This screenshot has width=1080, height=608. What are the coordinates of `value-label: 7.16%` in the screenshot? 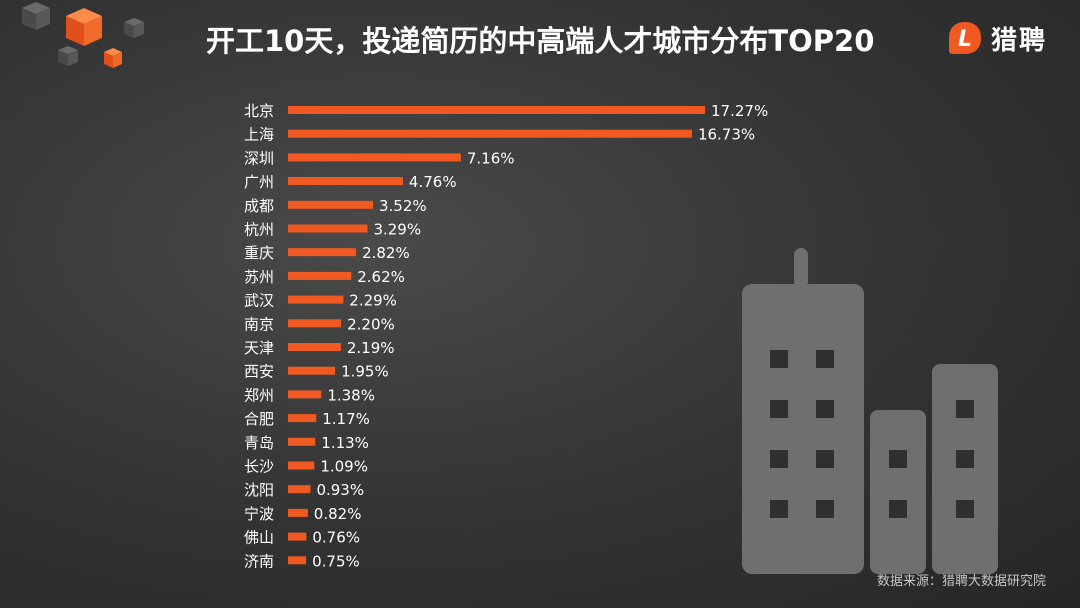 It's located at (491, 158).